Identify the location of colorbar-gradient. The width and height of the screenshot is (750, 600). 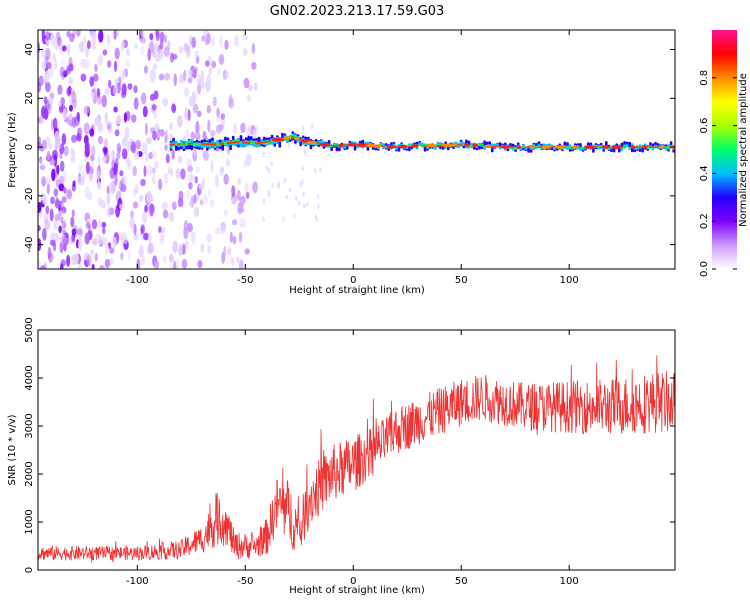
(724, 149).